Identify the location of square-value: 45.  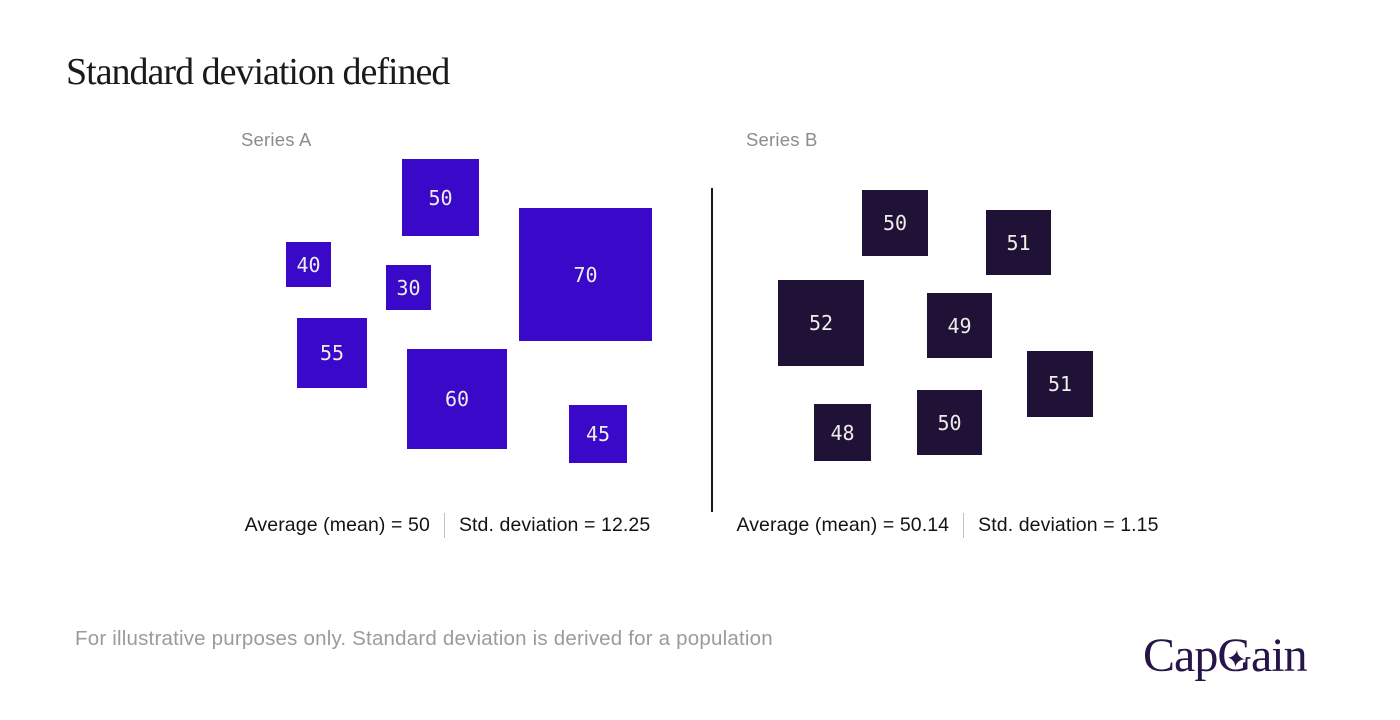
(598, 434).